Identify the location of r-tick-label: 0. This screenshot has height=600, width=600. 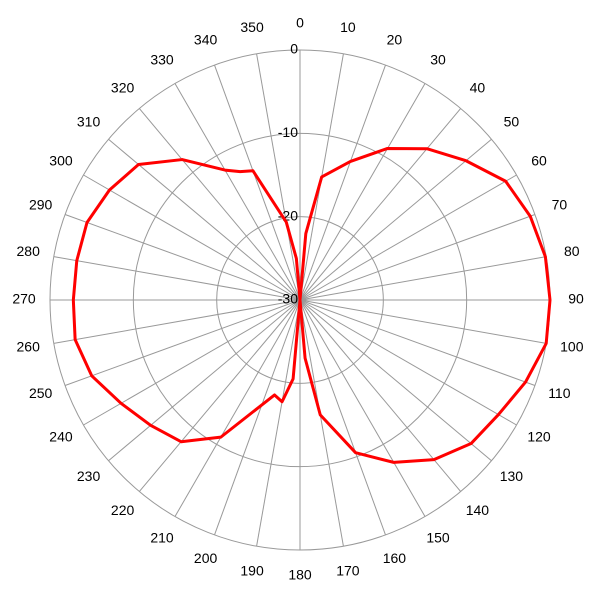
(294, 49).